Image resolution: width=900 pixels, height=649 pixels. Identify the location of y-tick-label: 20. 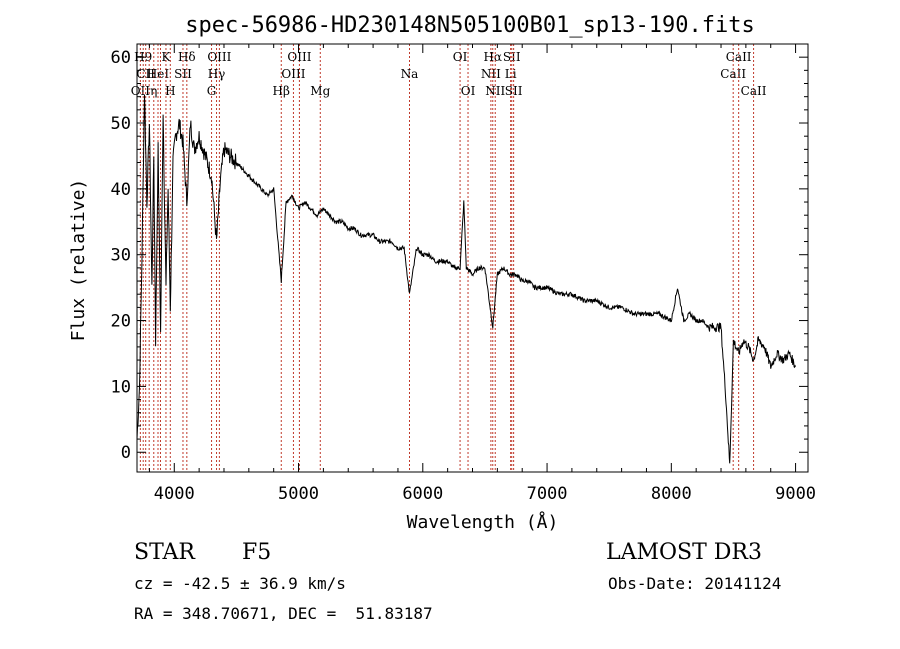
(121, 322).